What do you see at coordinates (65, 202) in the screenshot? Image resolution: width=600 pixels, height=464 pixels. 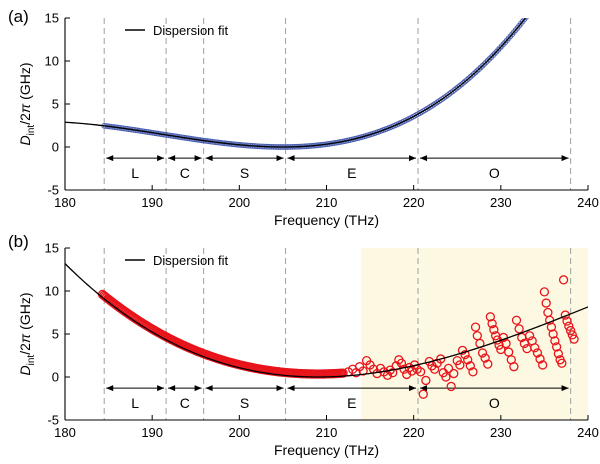 I see `x-tick-label: 180` at bounding box center [65, 202].